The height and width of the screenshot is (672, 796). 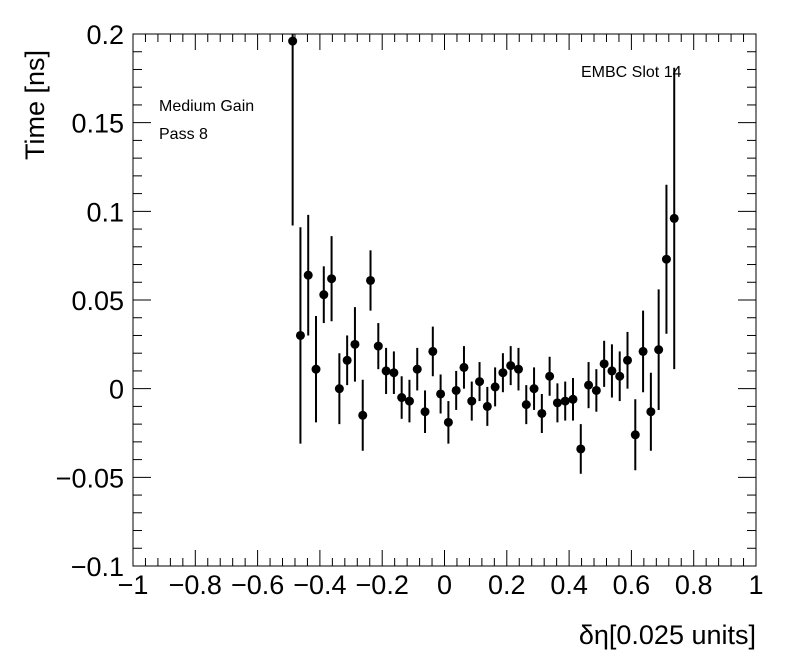 I want to click on y-tick-label: −0.05, so click(x=90, y=478).